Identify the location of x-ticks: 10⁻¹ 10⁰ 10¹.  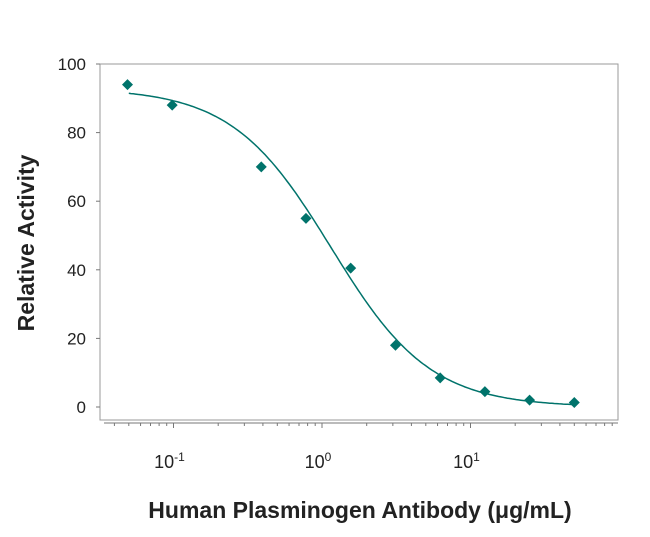
(363, 447).